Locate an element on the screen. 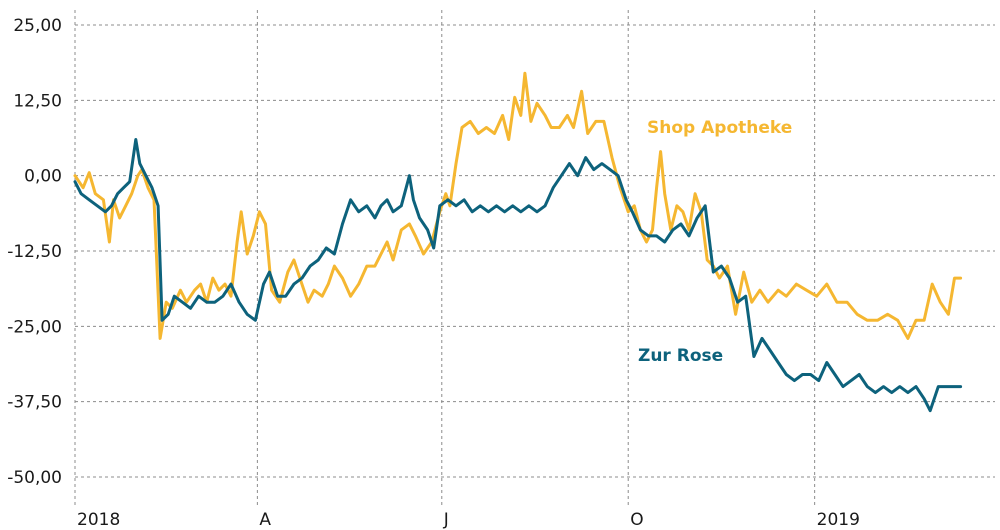 The image size is (1000, 530). y-tick-label: -12,50 is located at coordinates (34, 252).